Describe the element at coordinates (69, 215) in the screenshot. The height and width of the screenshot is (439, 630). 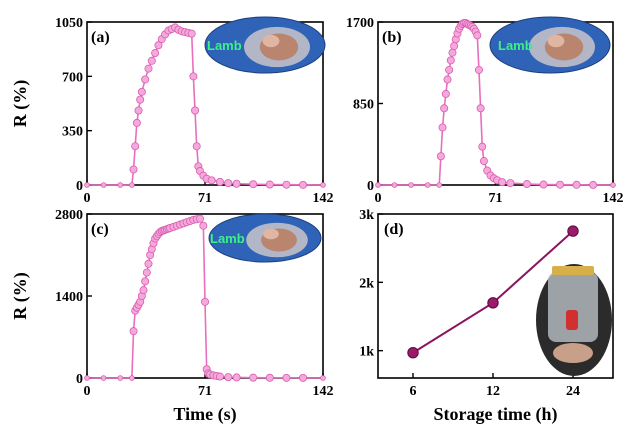
I see `y-tick-label: 2800` at that location.